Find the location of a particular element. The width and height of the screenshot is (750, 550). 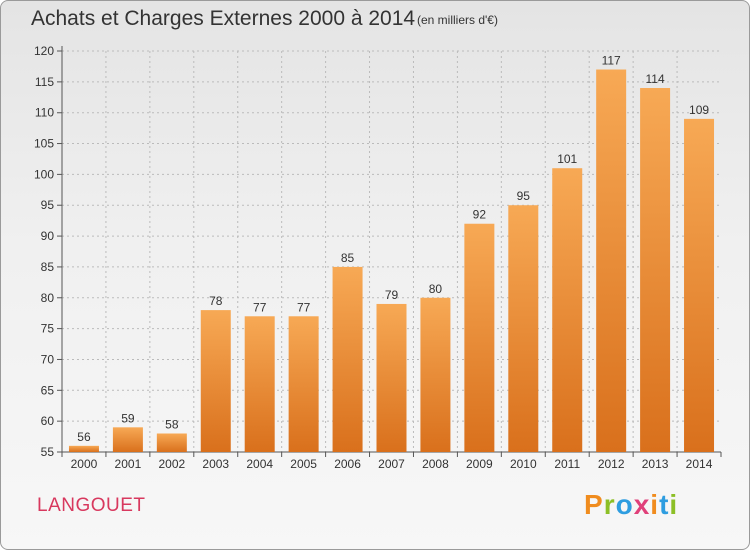

data-label-2007: 79 is located at coordinates (392, 295).